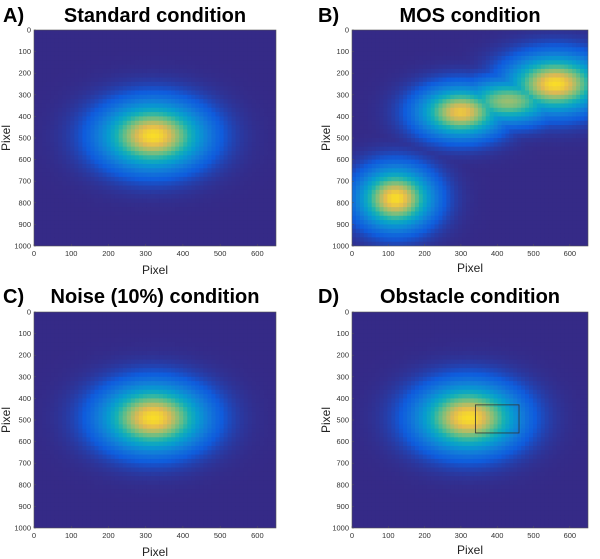 The image size is (600, 559). Describe the element at coordinates (497, 419) in the screenshot. I see `obstacle-box` at that location.